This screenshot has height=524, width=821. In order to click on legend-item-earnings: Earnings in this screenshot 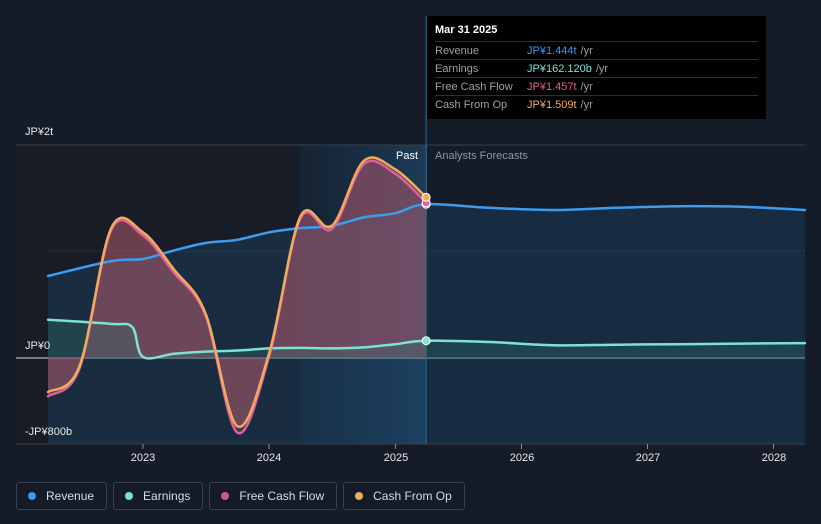, I will do `click(158, 496)`.